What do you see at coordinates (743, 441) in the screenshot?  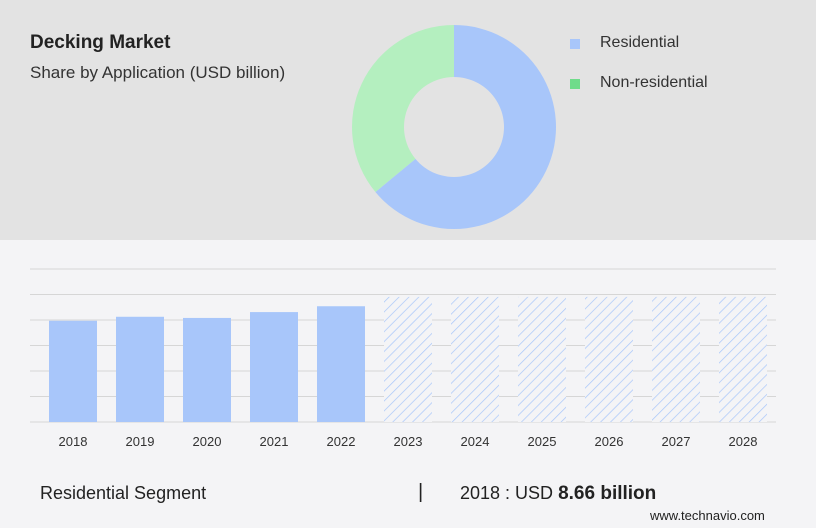 I see `x-tick-label-2028: 2028` at bounding box center [743, 441].